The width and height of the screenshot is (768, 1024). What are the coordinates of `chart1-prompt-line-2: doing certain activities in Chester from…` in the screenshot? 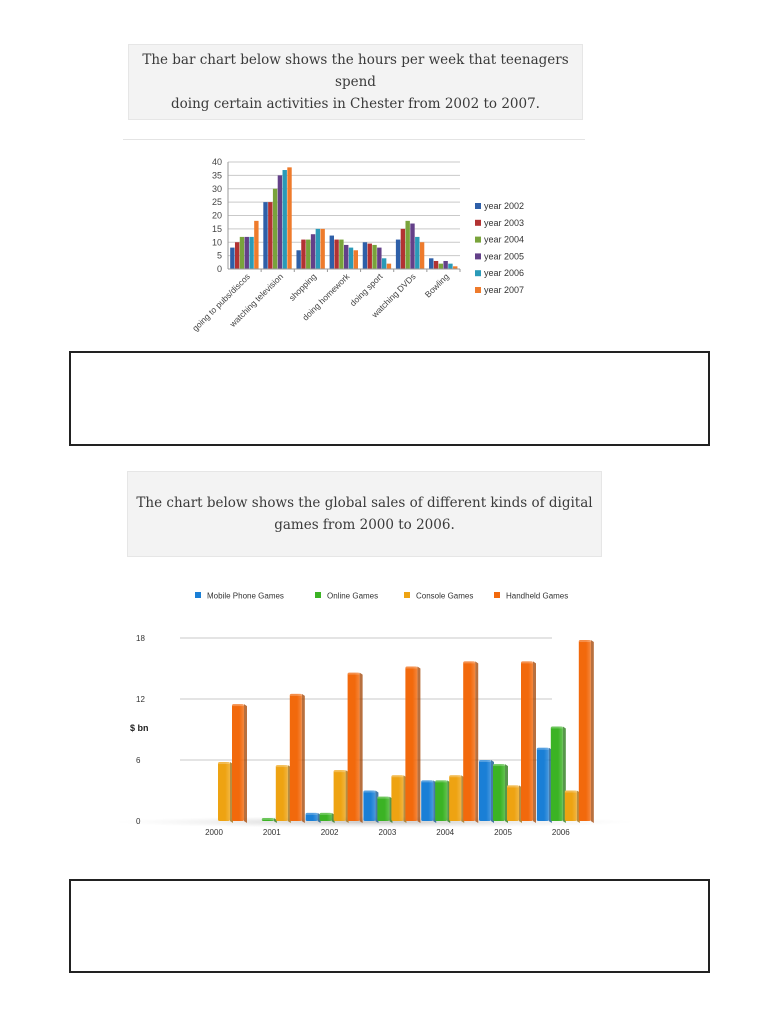 It's located at (355, 104).